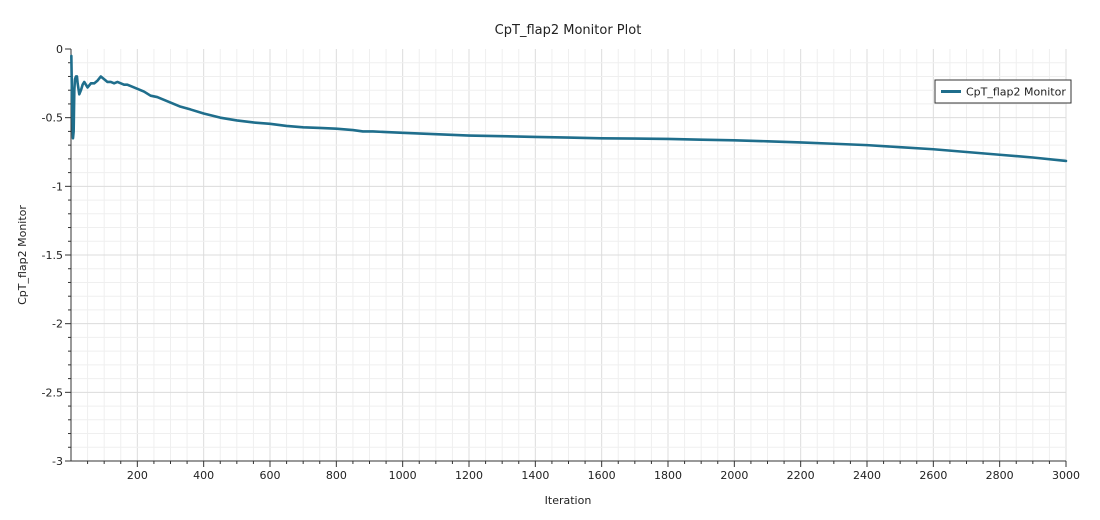 The width and height of the screenshot is (1100, 520). What do you see at coordinates (270, 475) in the screenshot?
I see `x-tick-label: 600` at bounding box center [270, 475].